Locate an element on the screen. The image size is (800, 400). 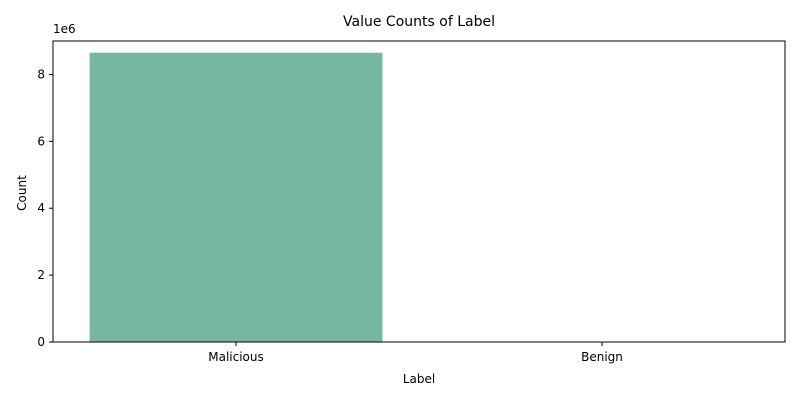
x-axis-ticks: Malicious Benign is located at coordinates (415, 353).